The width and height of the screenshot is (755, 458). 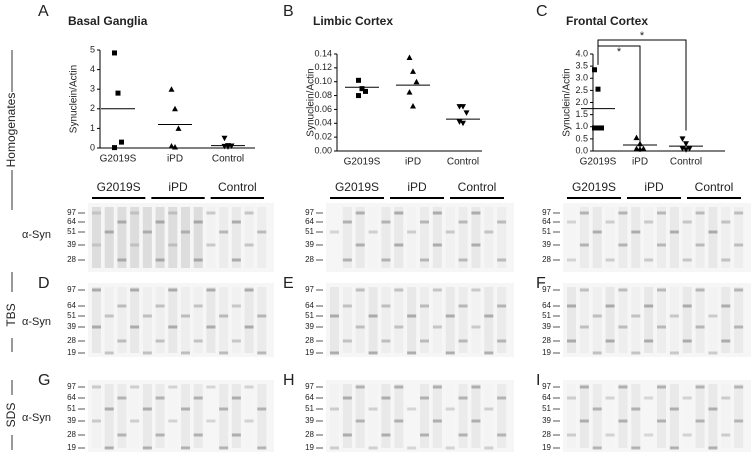 I want to click on y-tick-label: 0.5, so click(x=581, y=138).